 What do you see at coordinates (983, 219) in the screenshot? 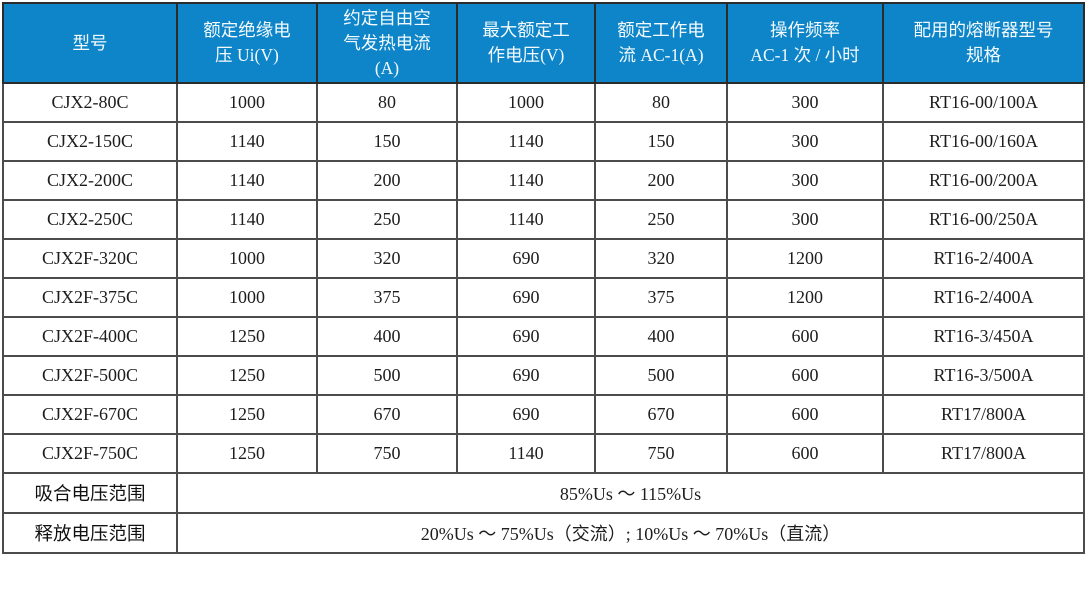
I see `value-cell: RT16-00/250A` at bounding box center [983, 219].